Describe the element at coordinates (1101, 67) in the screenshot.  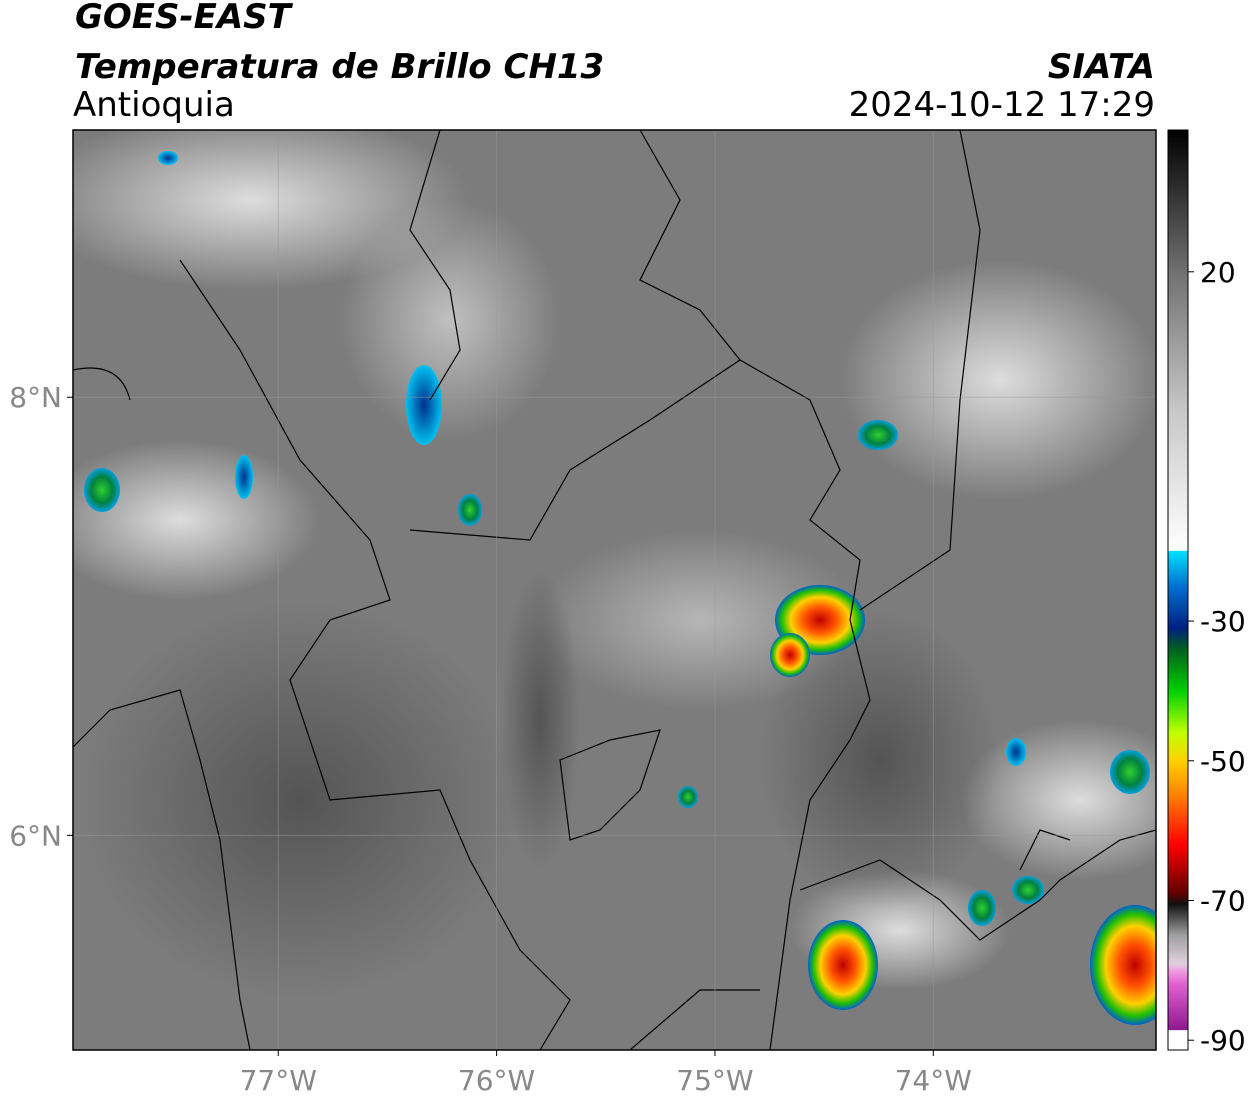
I see `source: SIATA` at that location.